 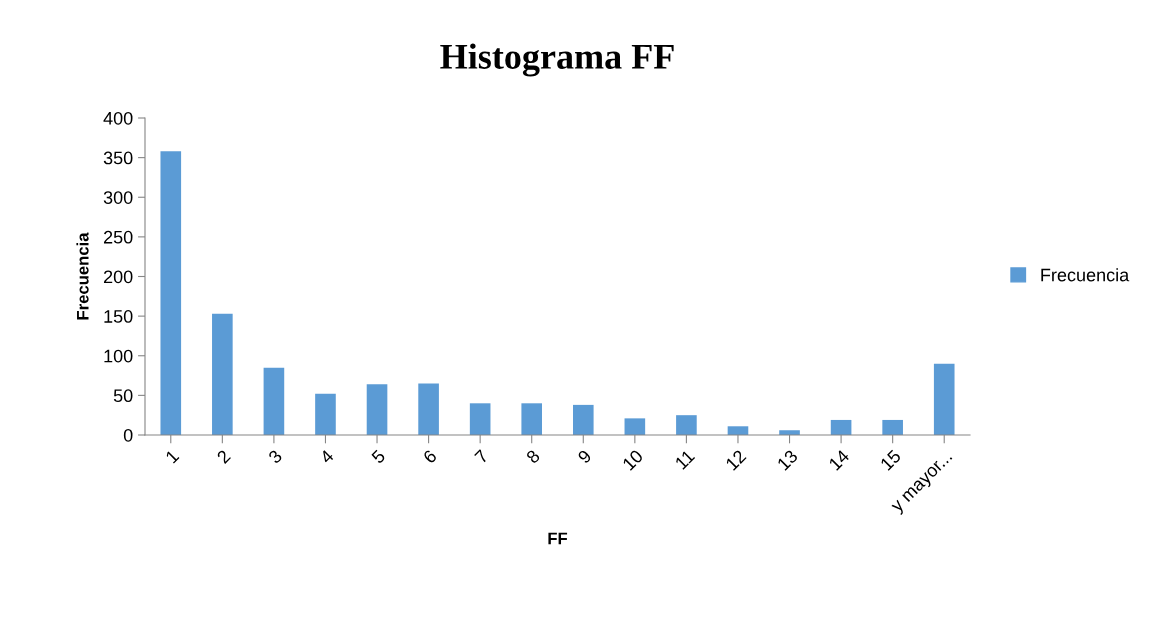 I want to click on legend-label: Frecuencia, so click(x=1085, y=275).